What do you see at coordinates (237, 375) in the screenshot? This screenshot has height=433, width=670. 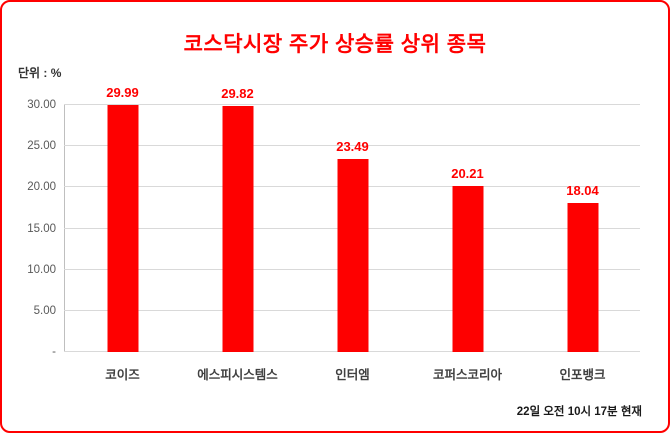 I see `category-label: 에스피시스템스` at bounding box center [237, 375].